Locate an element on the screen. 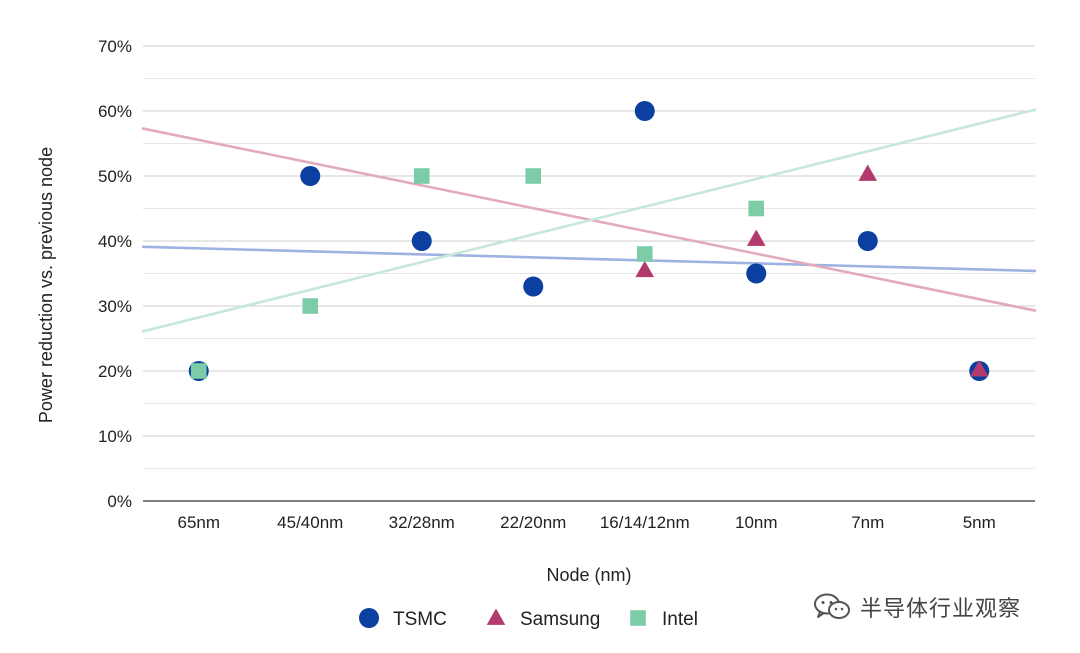  point-intel-45-40nm is located at coordinates (310, 306).